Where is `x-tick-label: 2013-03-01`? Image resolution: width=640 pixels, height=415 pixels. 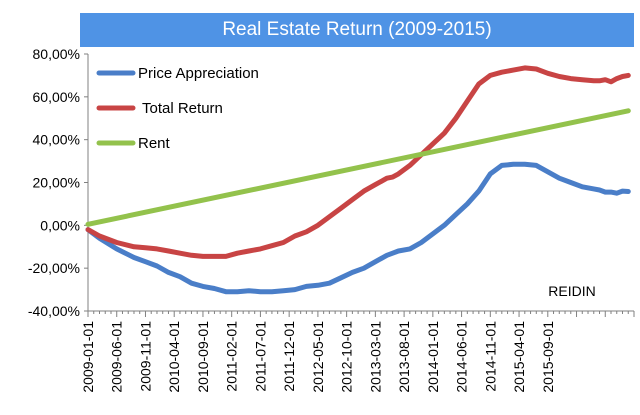
x-tick-label: 2013-03-01 is located at coordinates (375, 357).